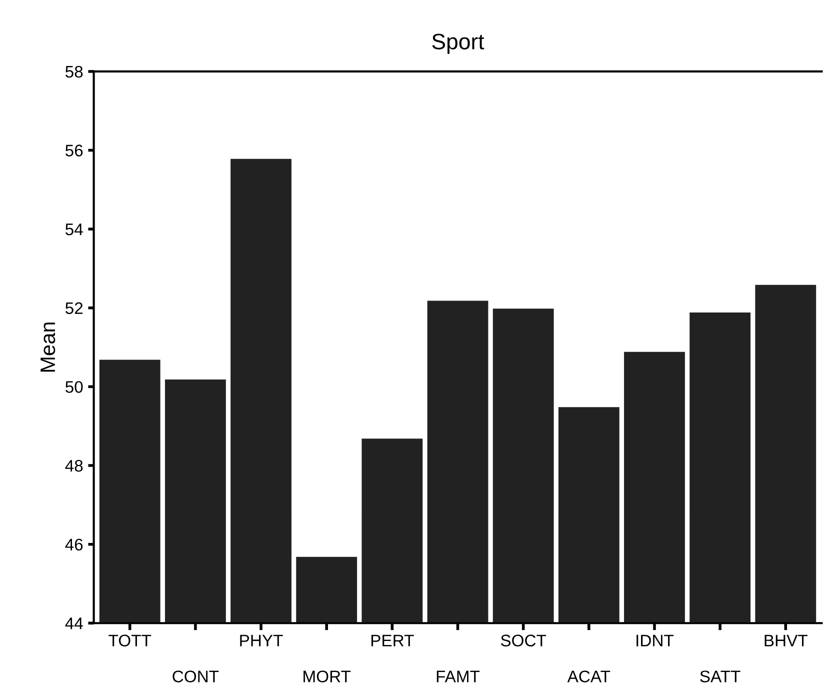 Image resolution: width=830 pixels, height=687 pixels. Describe the element at coordinates (74, 150) in the screenshot. I see `y-tick-label: 56` at that location.